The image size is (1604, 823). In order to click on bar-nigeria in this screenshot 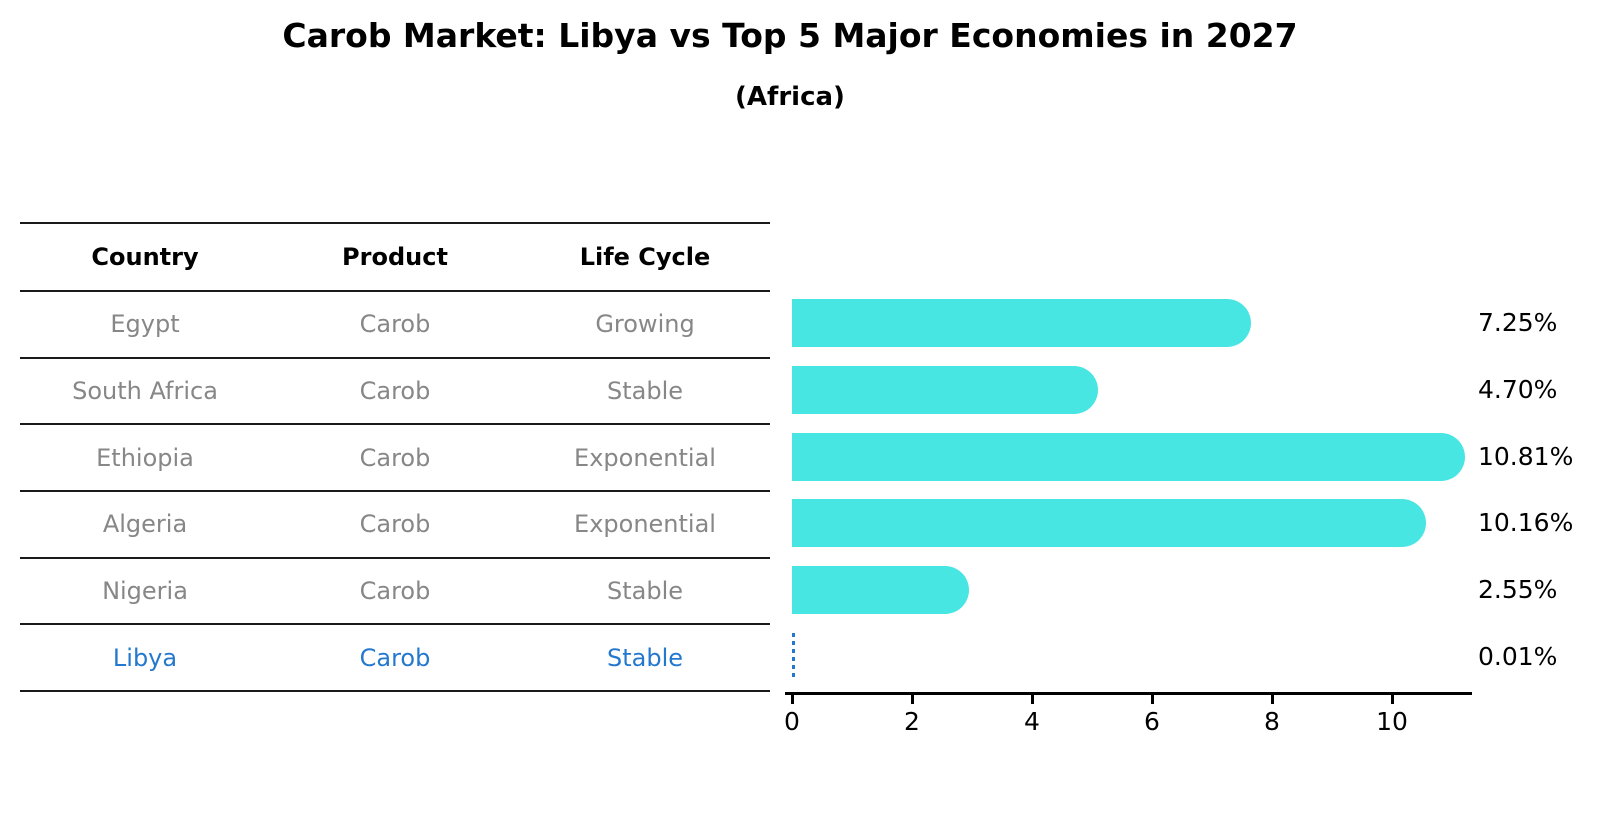, I will do `click(880, 590)`.